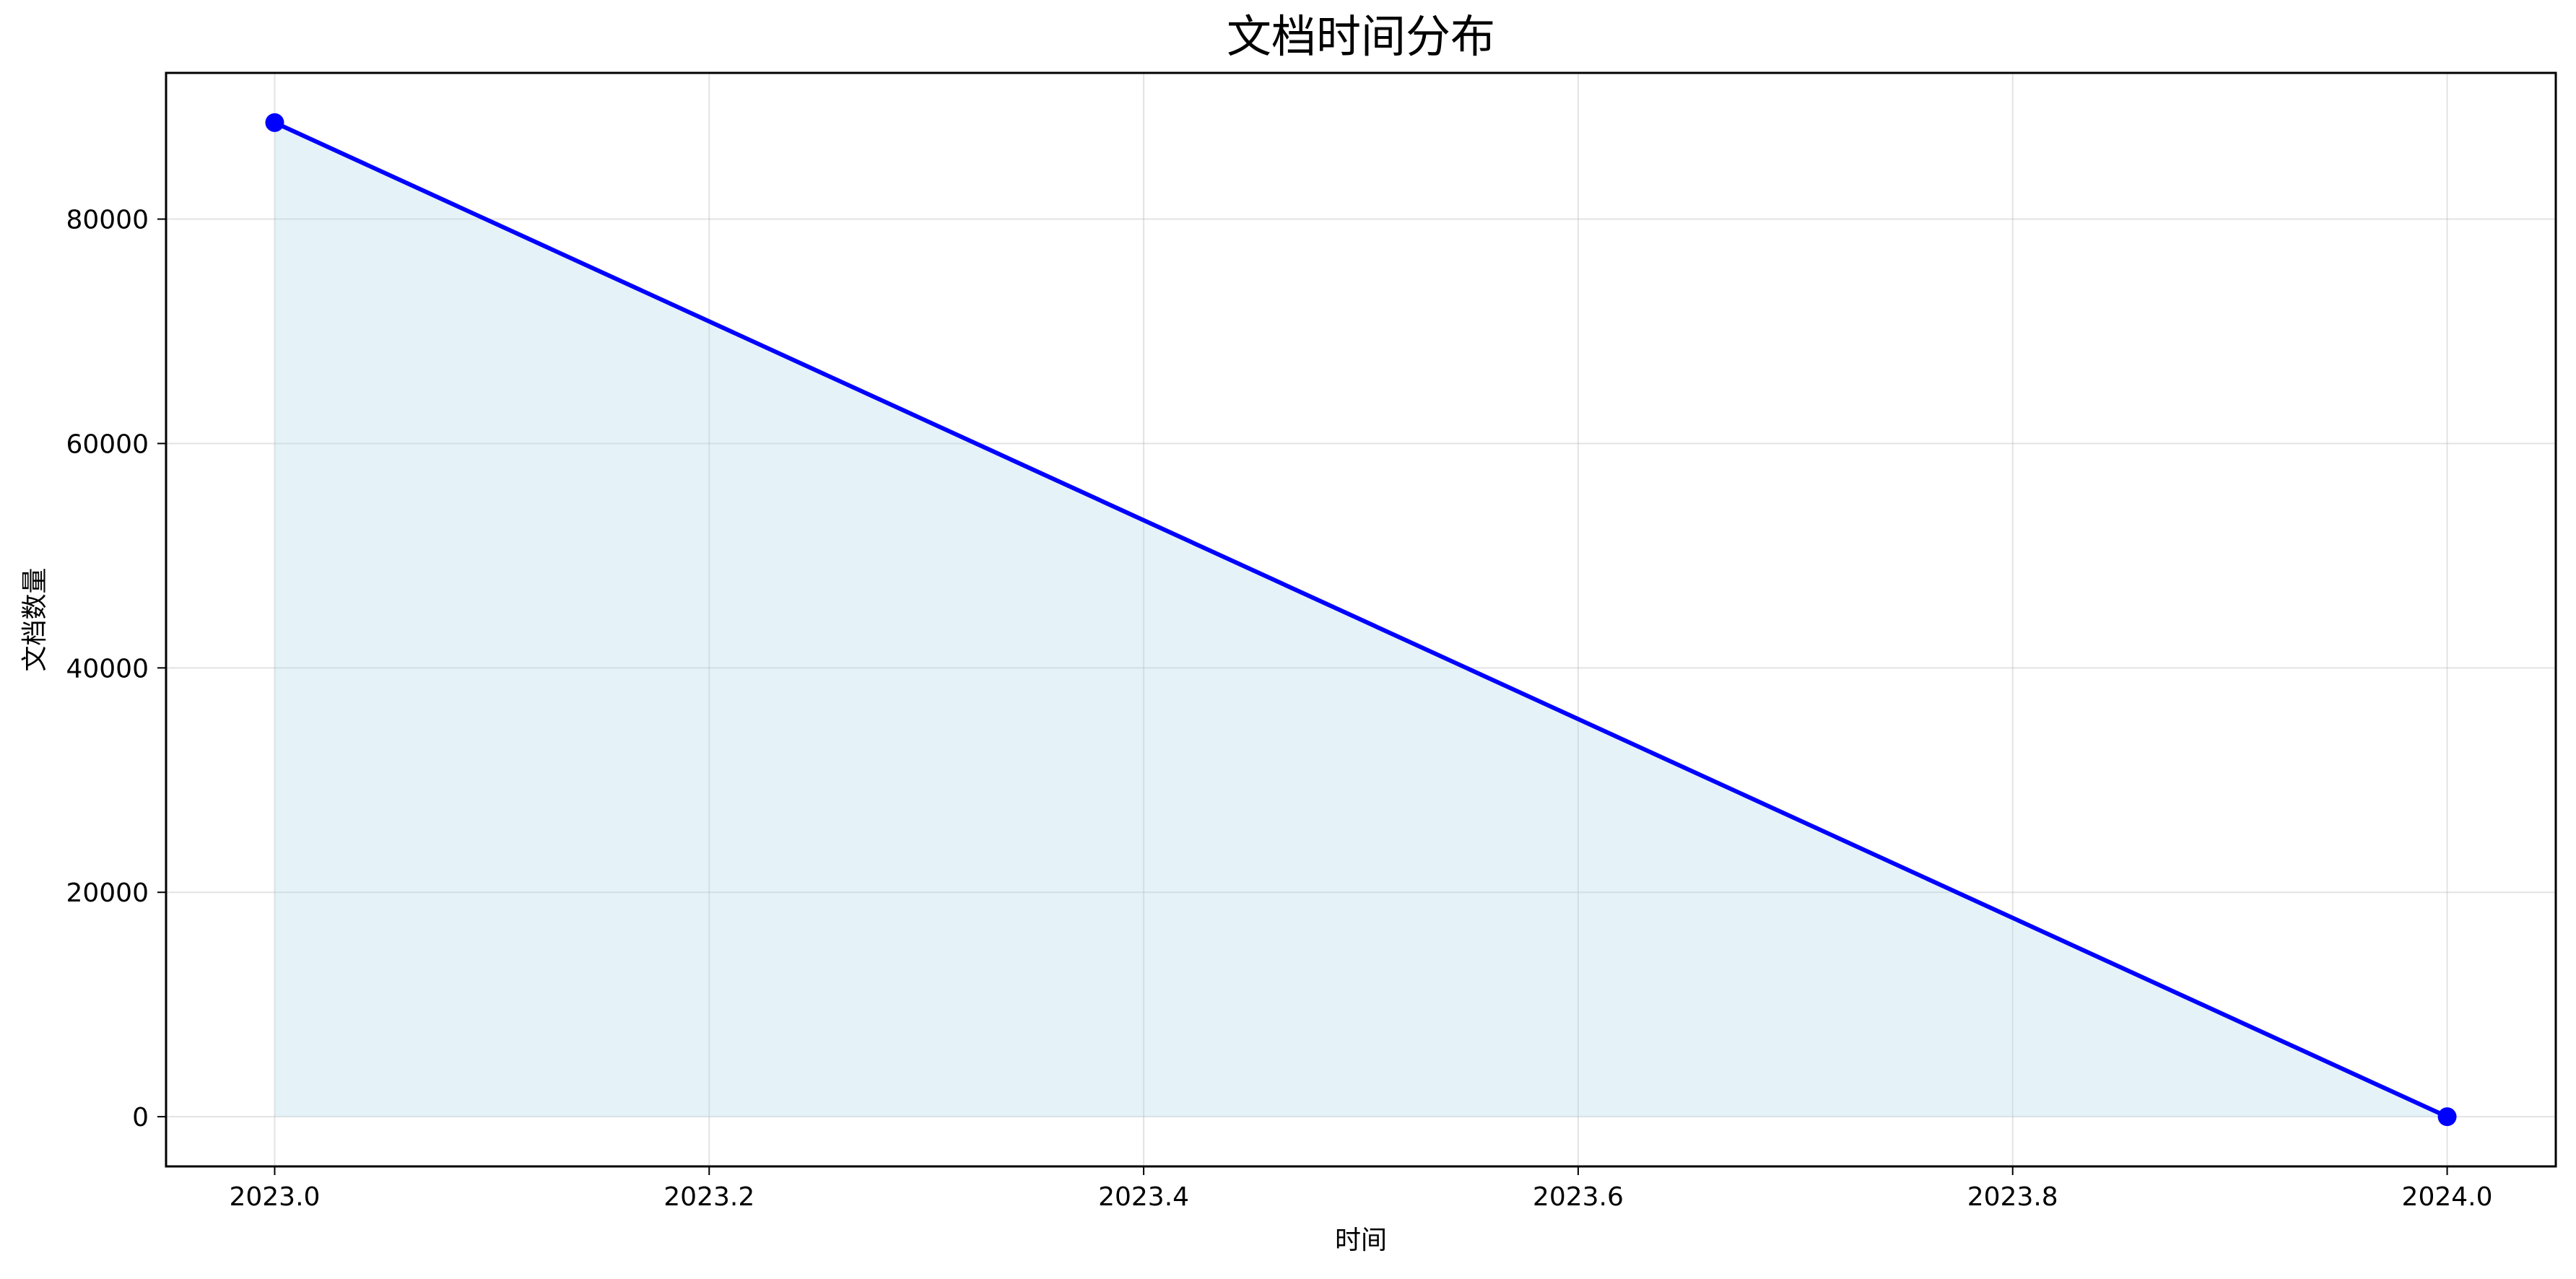  I want to click on x-axis-ticks: 2023.0 2023.2 2023.4 2023.6 2023.8 2024.0, so click(1361, 1189).